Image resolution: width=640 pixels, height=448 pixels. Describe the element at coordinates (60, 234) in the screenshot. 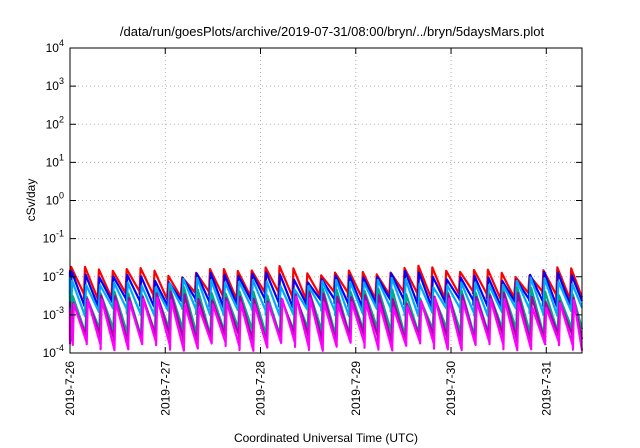

I see `y-tick-exponent: -1` at that location.